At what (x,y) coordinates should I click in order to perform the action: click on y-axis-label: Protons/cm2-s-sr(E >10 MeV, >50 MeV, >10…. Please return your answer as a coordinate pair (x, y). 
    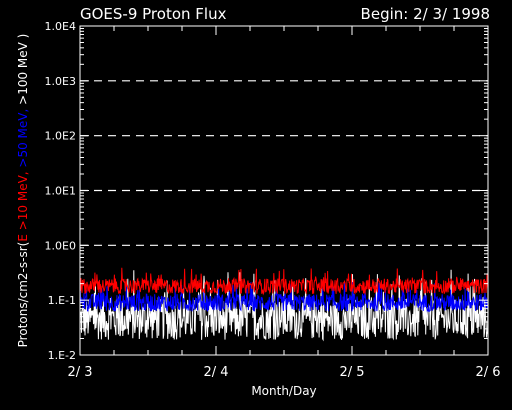
    Looking at the image, I should click on (23, 191).